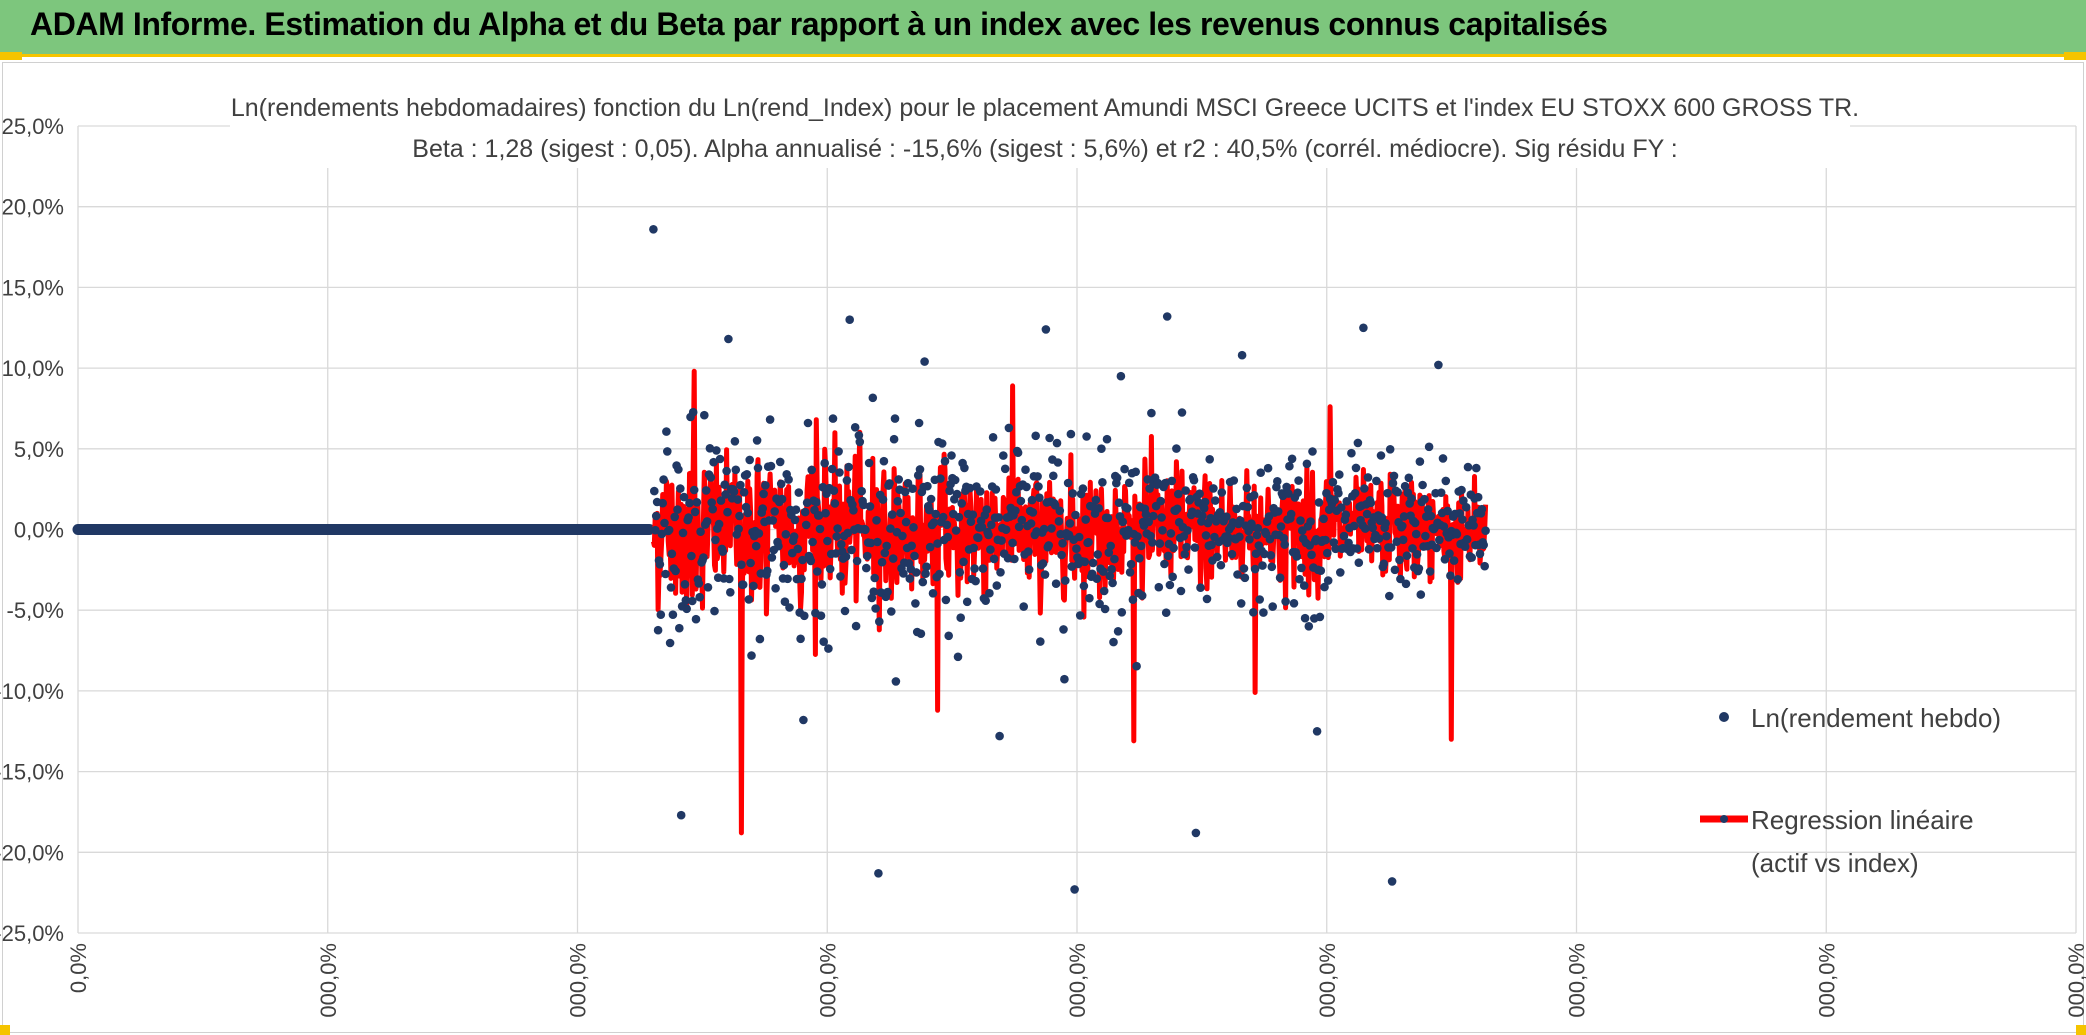  I want to click on legend-marker-regression-point, so click(1724, 819).